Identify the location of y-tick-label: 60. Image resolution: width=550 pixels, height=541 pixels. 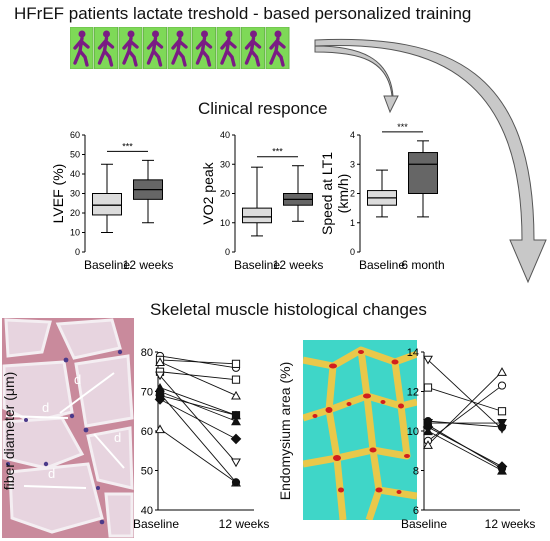
(75, 135).